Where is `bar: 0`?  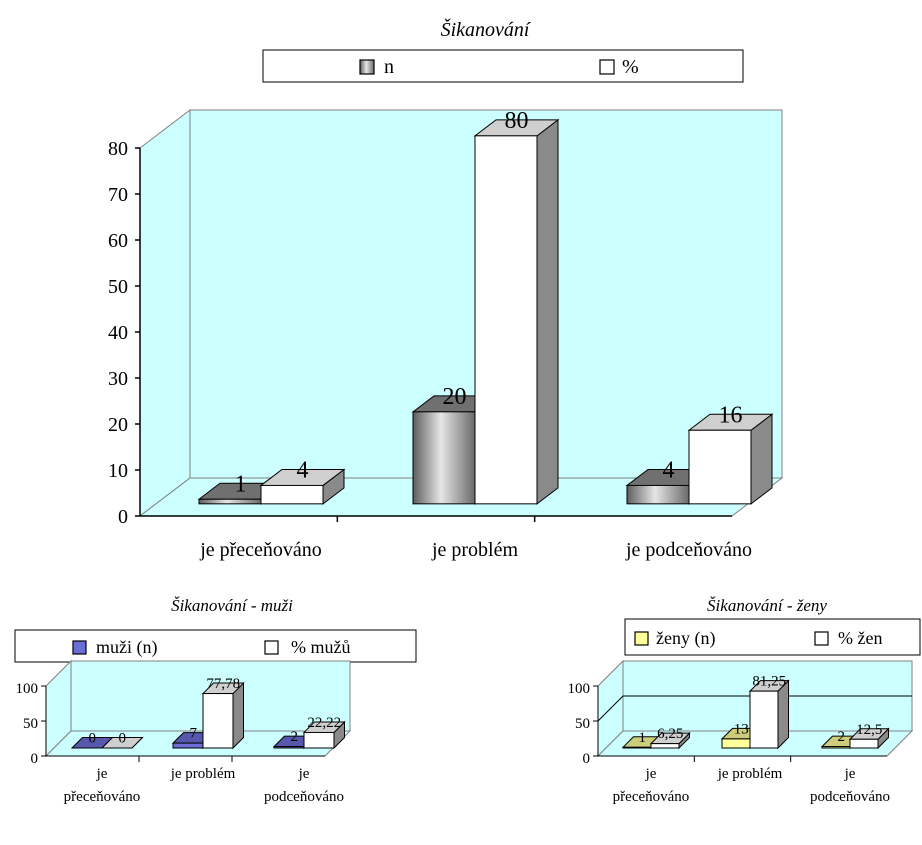 bar: 0 is located at coordinates (122, 740).